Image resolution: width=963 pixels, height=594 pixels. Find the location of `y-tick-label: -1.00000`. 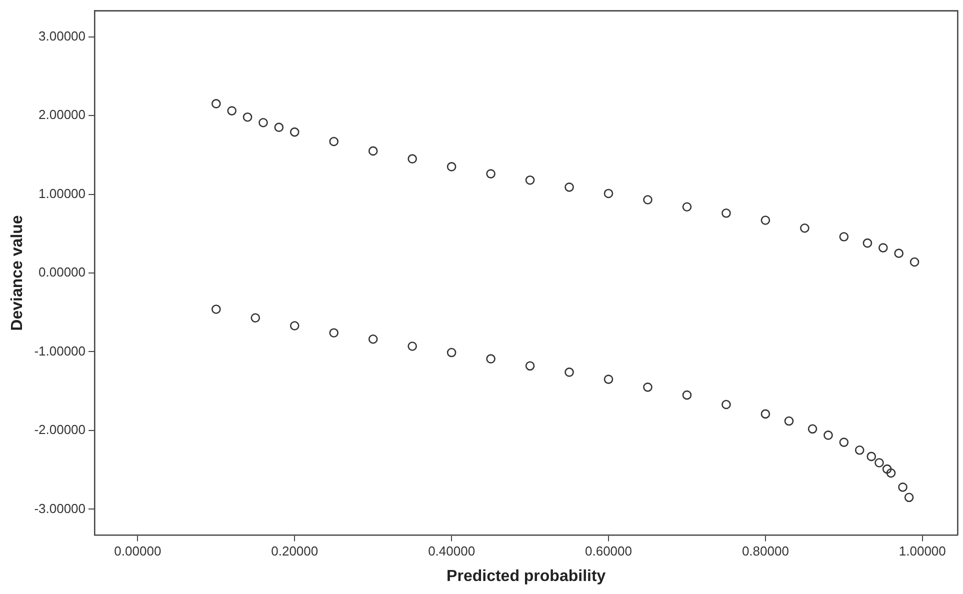

y-tick-label: -1.00000 is located at coordinates (60, 350).